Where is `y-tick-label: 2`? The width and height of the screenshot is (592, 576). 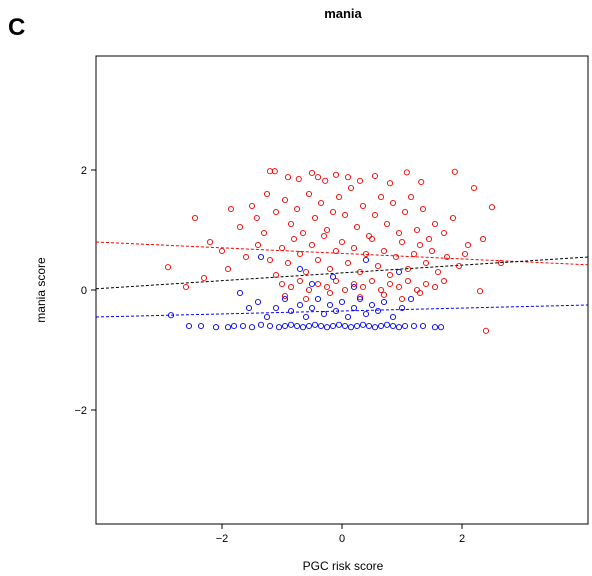 y-tick-label: 2 is located at coordinates (84, 171).